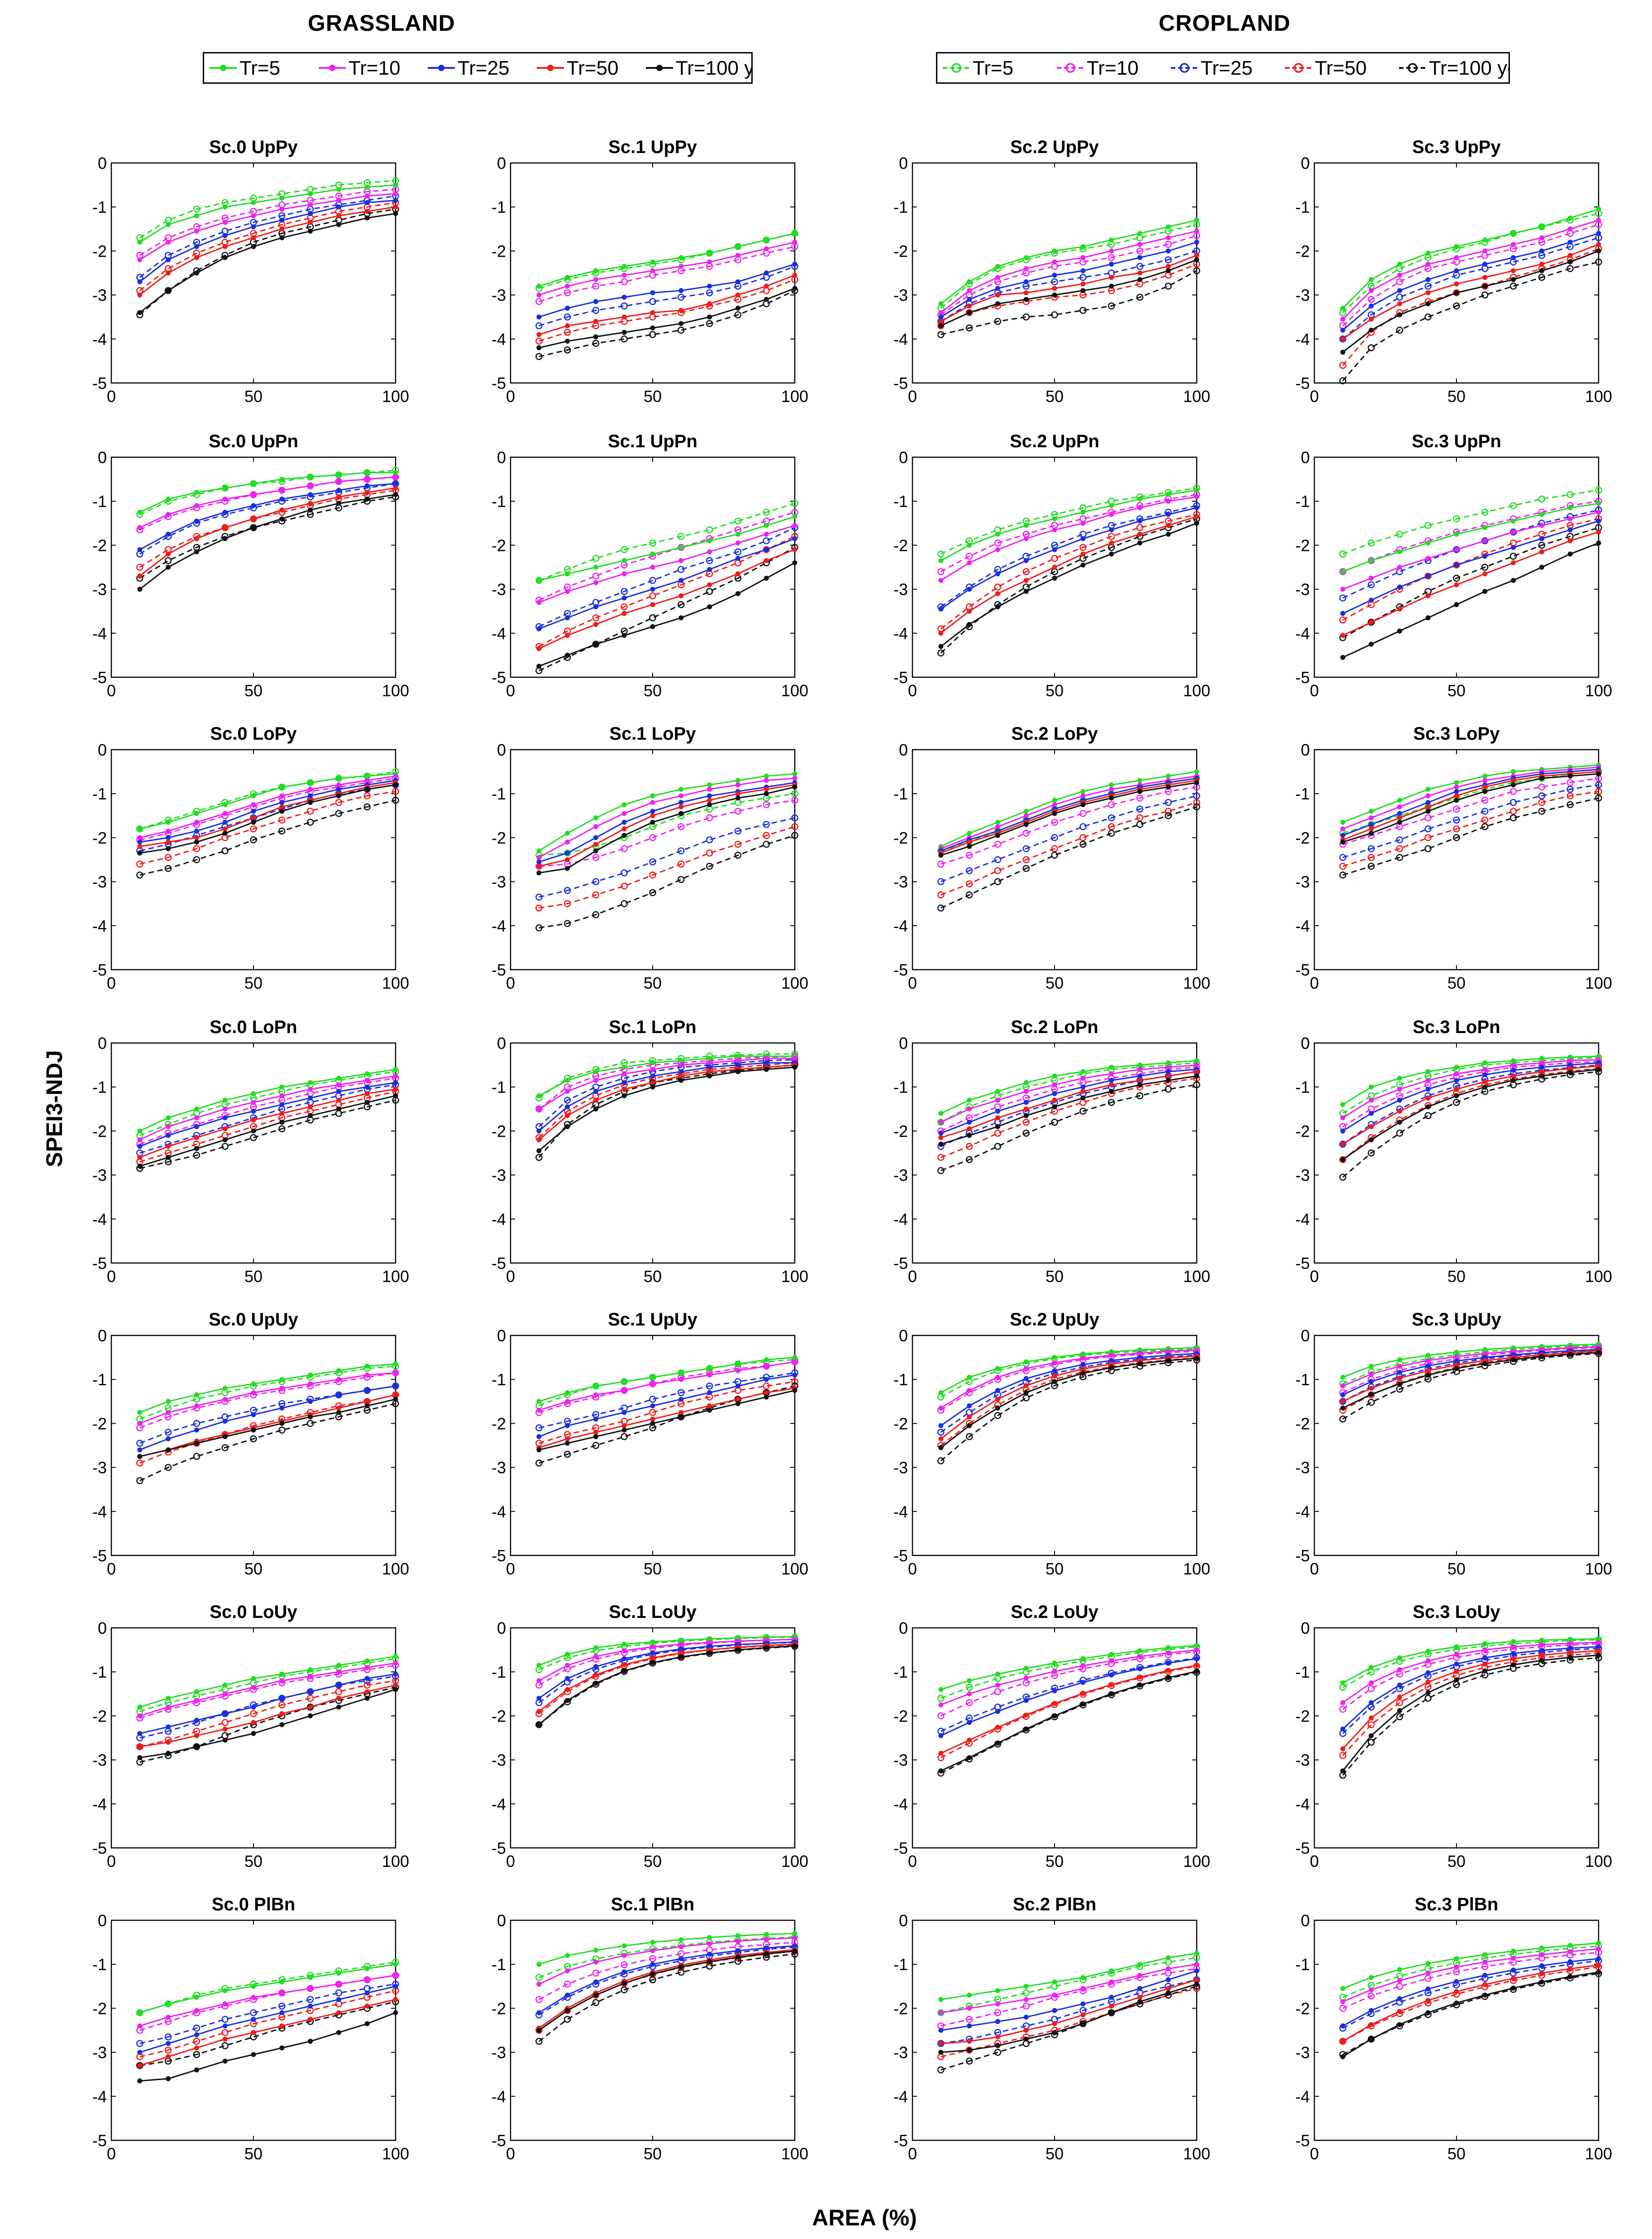  Describe the element at coordinates (99, 837) in the screenshot. I see `y-tick-label: -2` at that location.